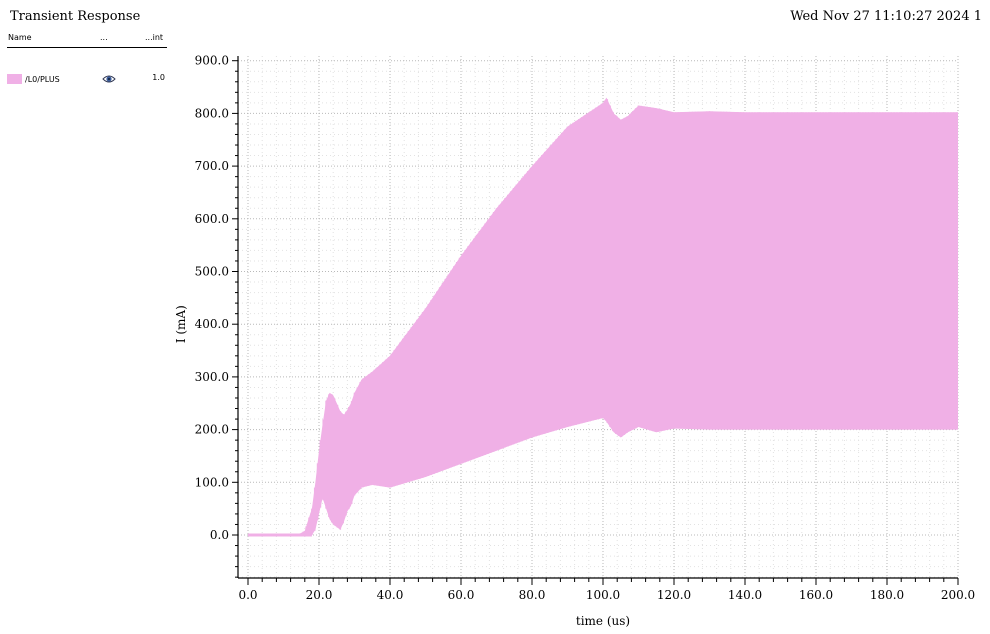  Describe the element at coordinates (886, 16) in the screenshot. I see `datestamp: Wed Nov 27 11:10:27 2024 1` at that location.